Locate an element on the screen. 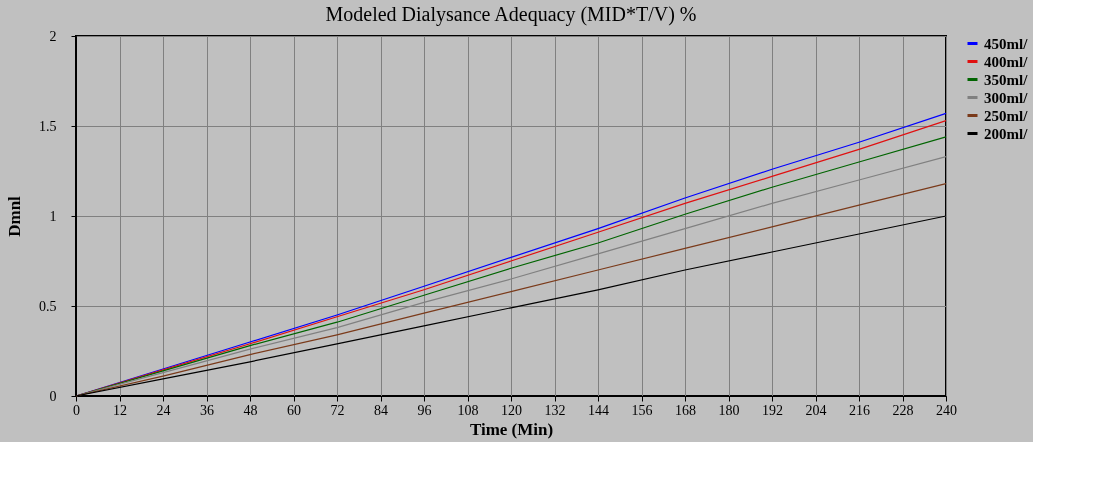 The height and width of the screenshot is (488, 1098). y-axis-title: Dmnl is located at coordinates (14, 216).